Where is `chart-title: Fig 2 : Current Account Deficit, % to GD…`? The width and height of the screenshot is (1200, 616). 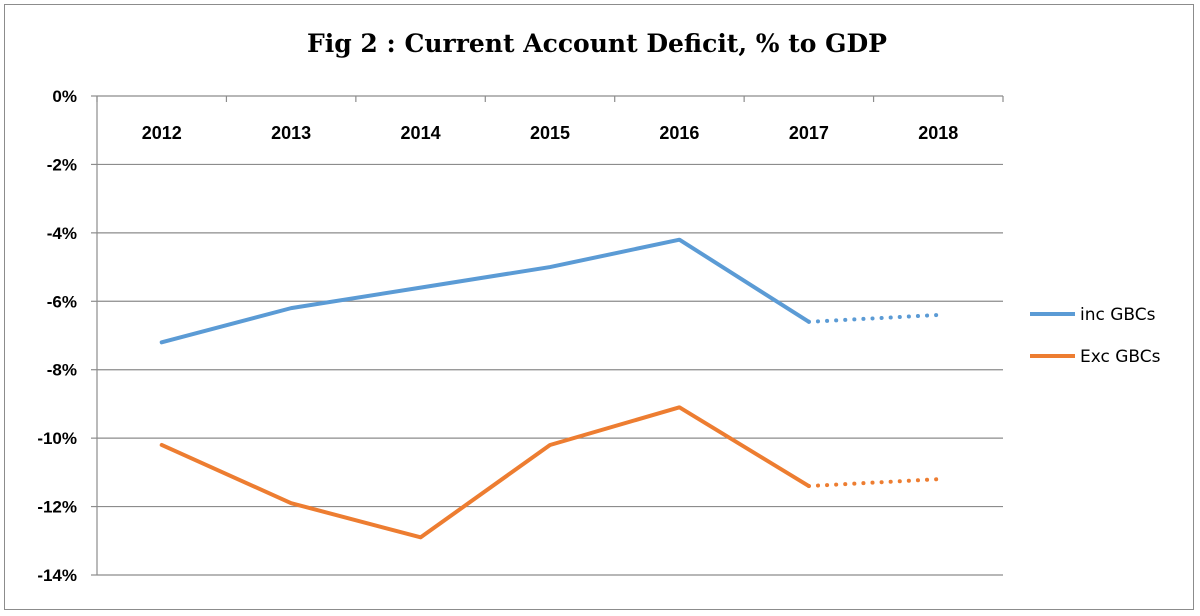
chart-title: Fig 2 : Current Account Deficit, % to GD… is located at coordinates (597, 43).